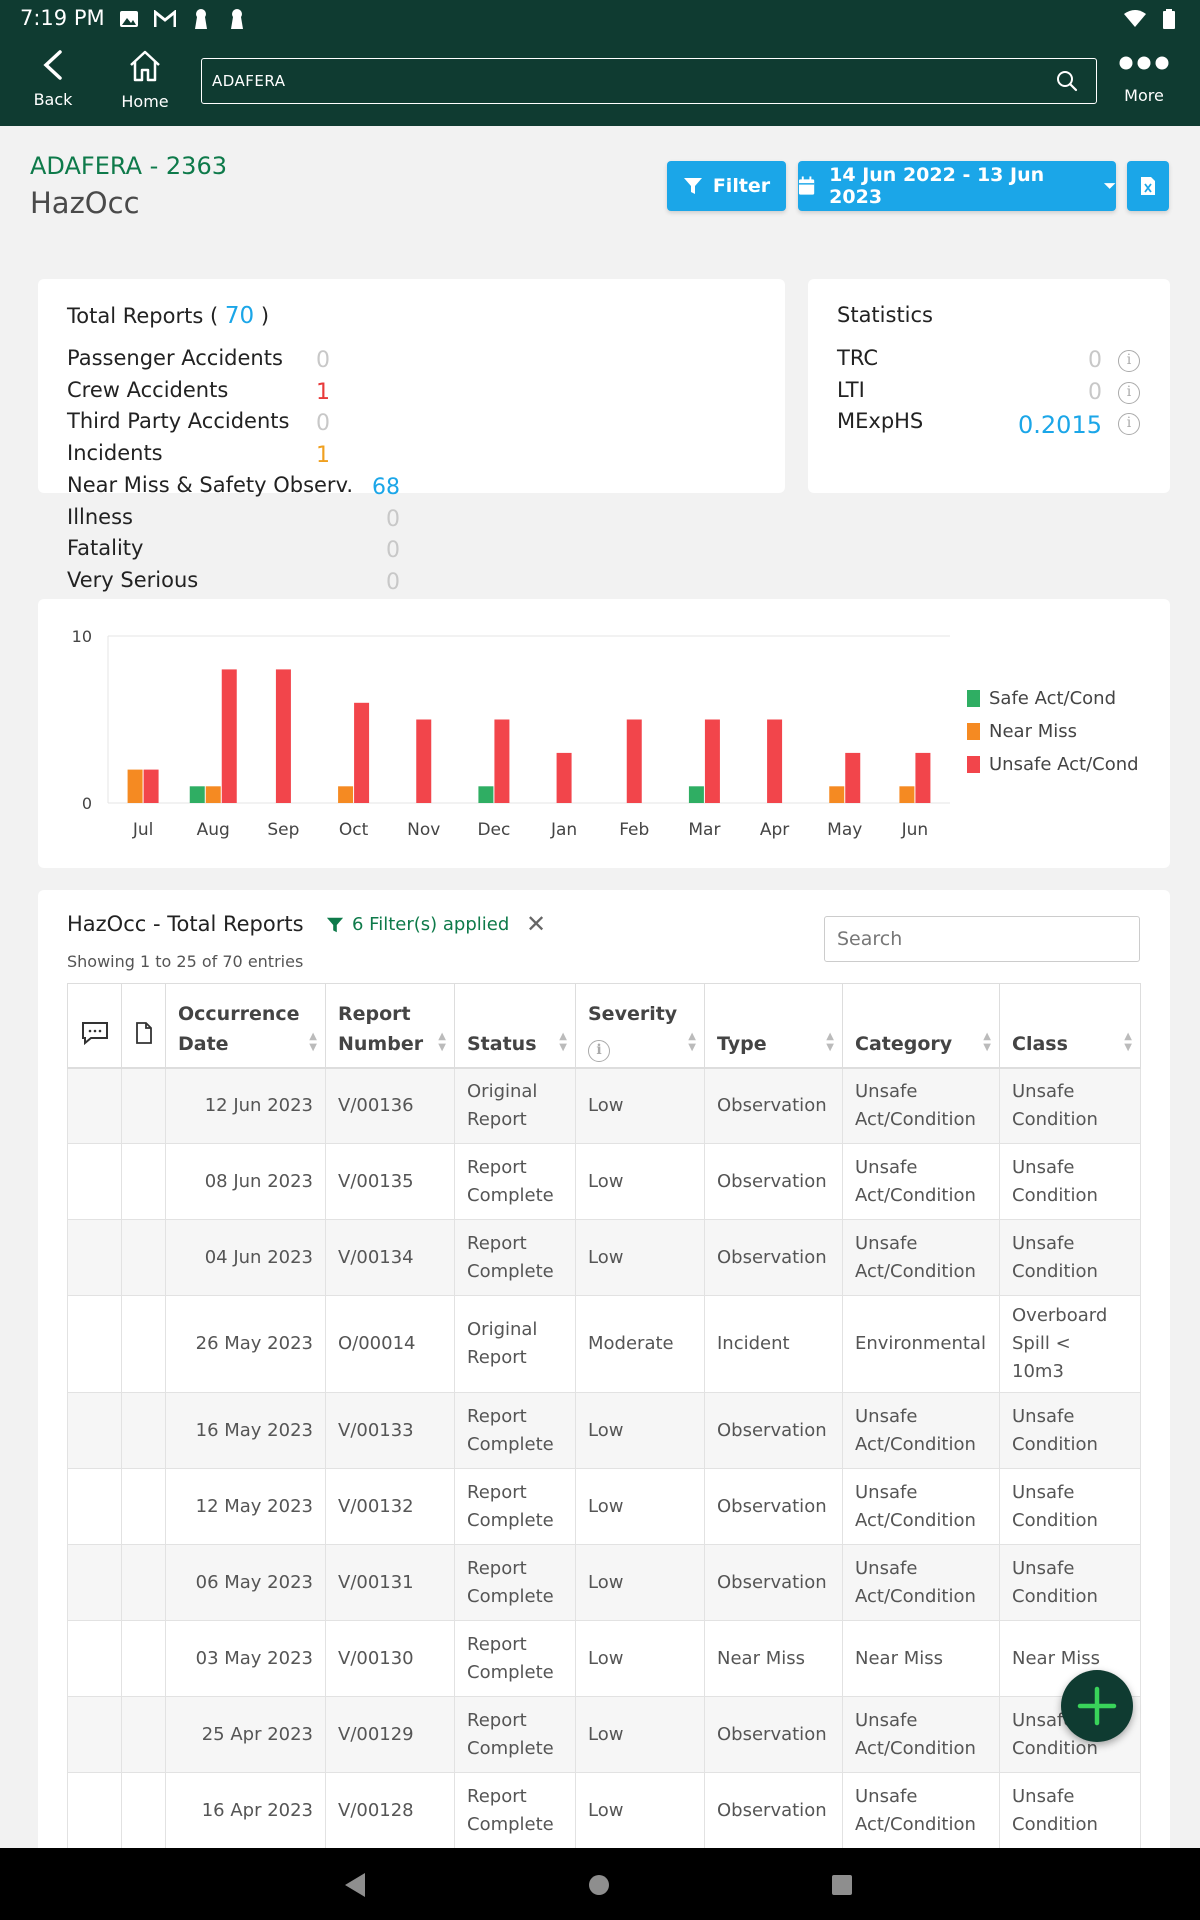 Image resolution: width=1200 pixels, height=1920 pixels. Describe the element at coordinates (973, 764) in the screenshot. I see `legend-swatch` at that location.